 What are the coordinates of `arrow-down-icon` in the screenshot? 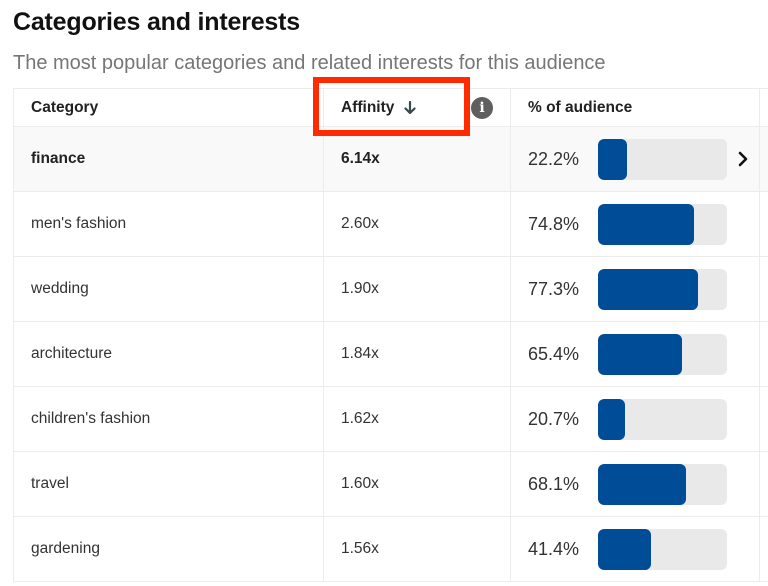 It's located at (410, 107).